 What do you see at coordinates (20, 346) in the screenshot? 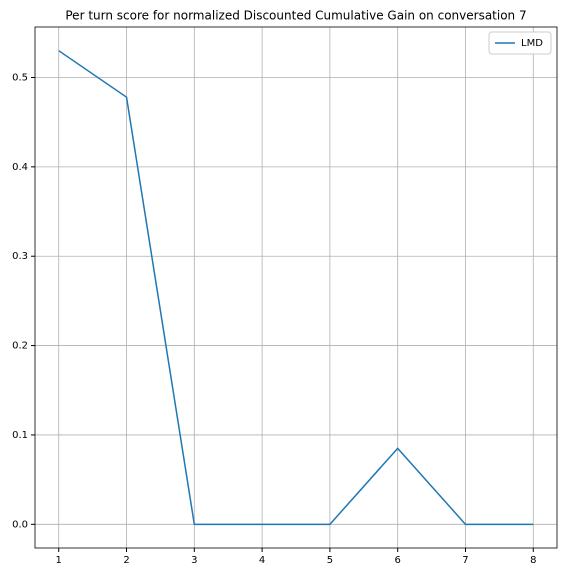
I see `y-tick-label: 0.2` at bounding box center [20, 346].